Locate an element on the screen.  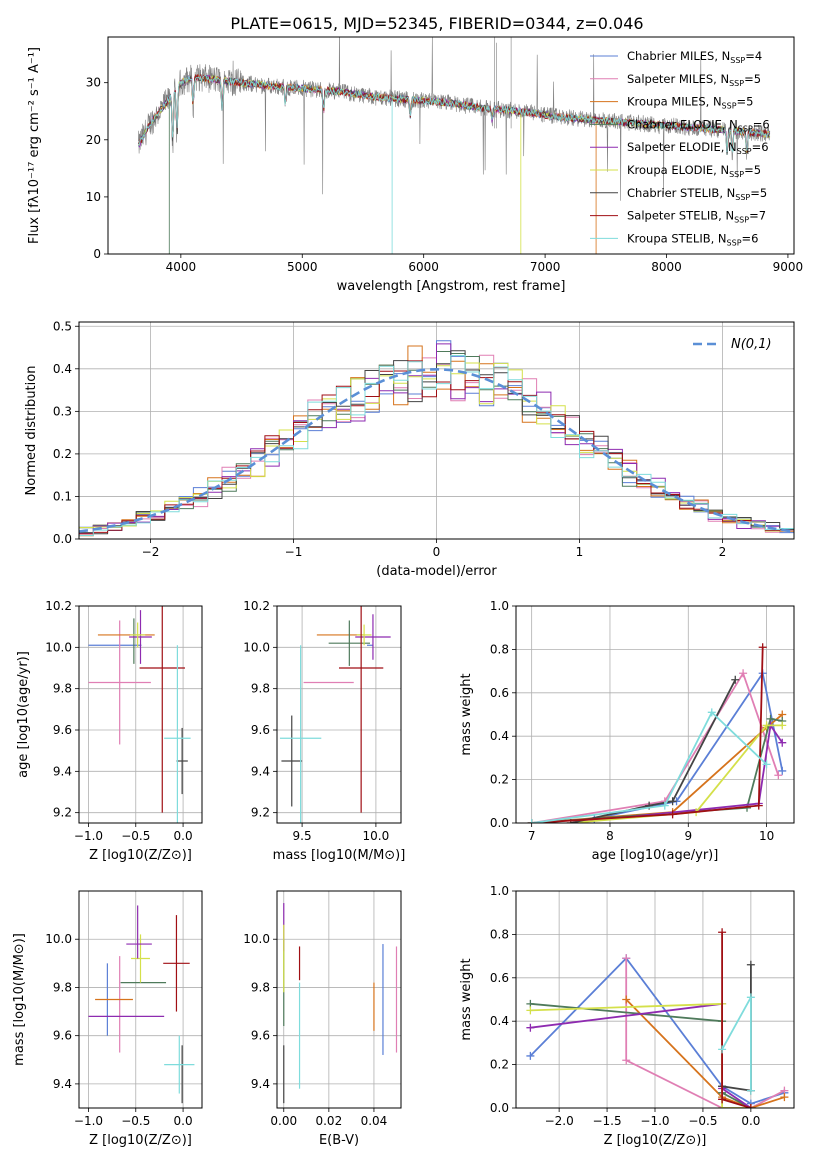
x-tick-label: 10 is located at coordinates (766, 836).